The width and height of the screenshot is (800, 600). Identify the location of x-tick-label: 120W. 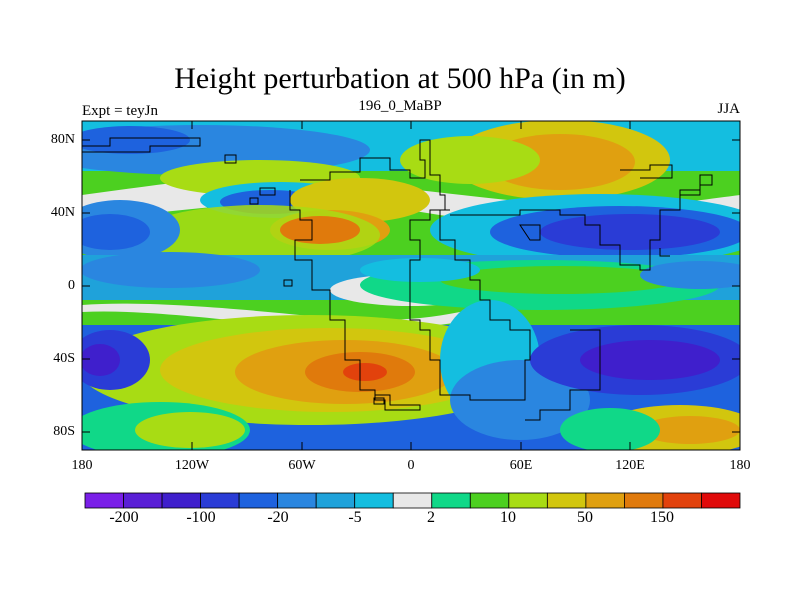
(192, 465).